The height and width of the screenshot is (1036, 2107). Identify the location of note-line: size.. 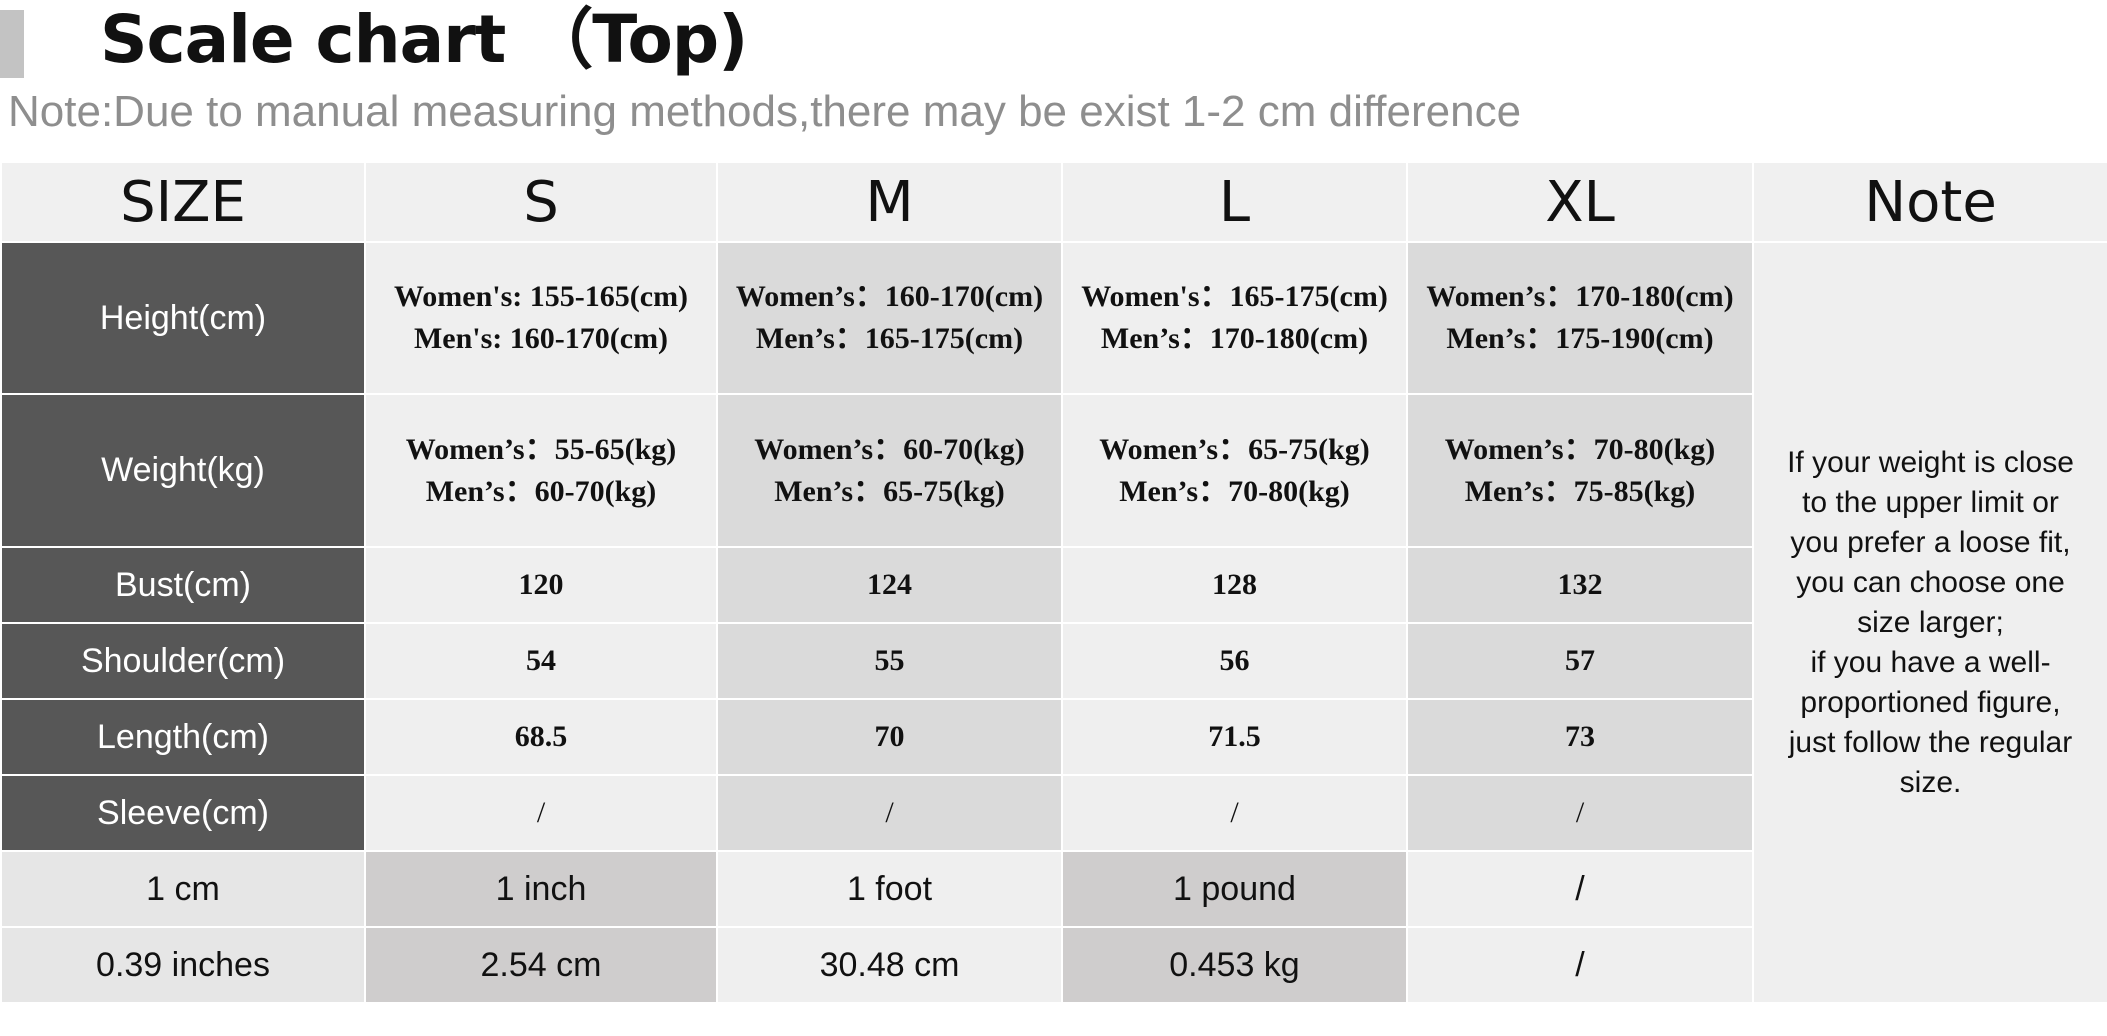
(1930, 782).